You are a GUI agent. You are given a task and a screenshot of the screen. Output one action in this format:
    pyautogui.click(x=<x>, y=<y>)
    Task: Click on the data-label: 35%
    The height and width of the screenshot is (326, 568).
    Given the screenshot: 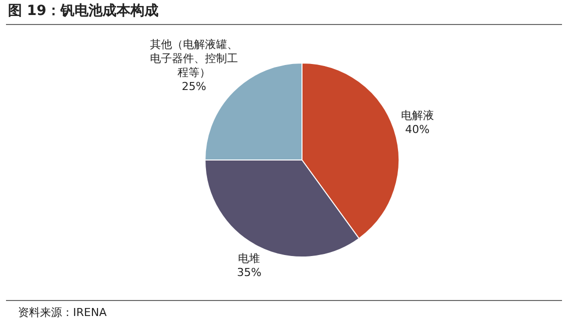 What is the action you would take?
    pyautogui.click(x=249, y=273)
    